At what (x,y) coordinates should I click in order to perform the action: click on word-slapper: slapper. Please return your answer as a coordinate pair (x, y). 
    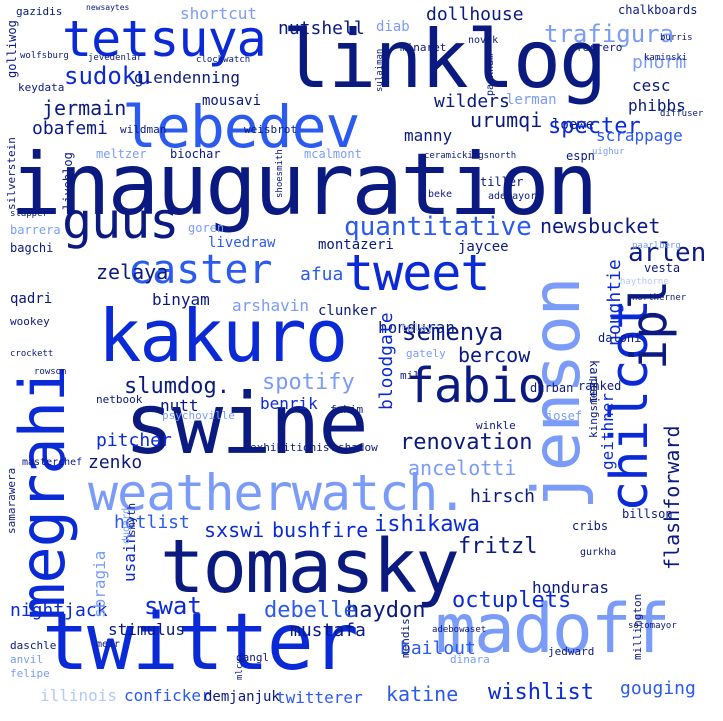
    Looking at the image, I should click on (29, 214).